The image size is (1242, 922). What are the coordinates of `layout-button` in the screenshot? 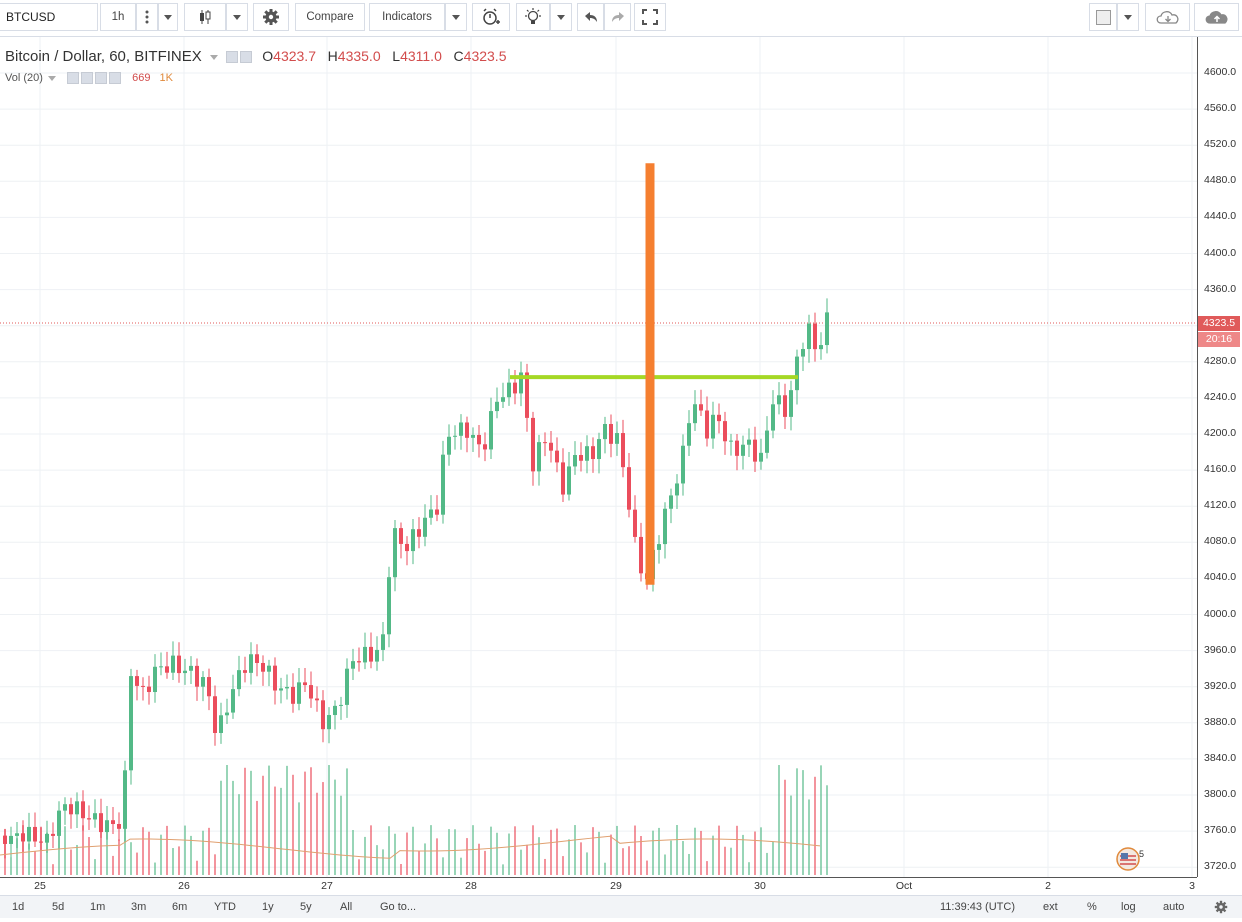 It's located at (1103, 17).